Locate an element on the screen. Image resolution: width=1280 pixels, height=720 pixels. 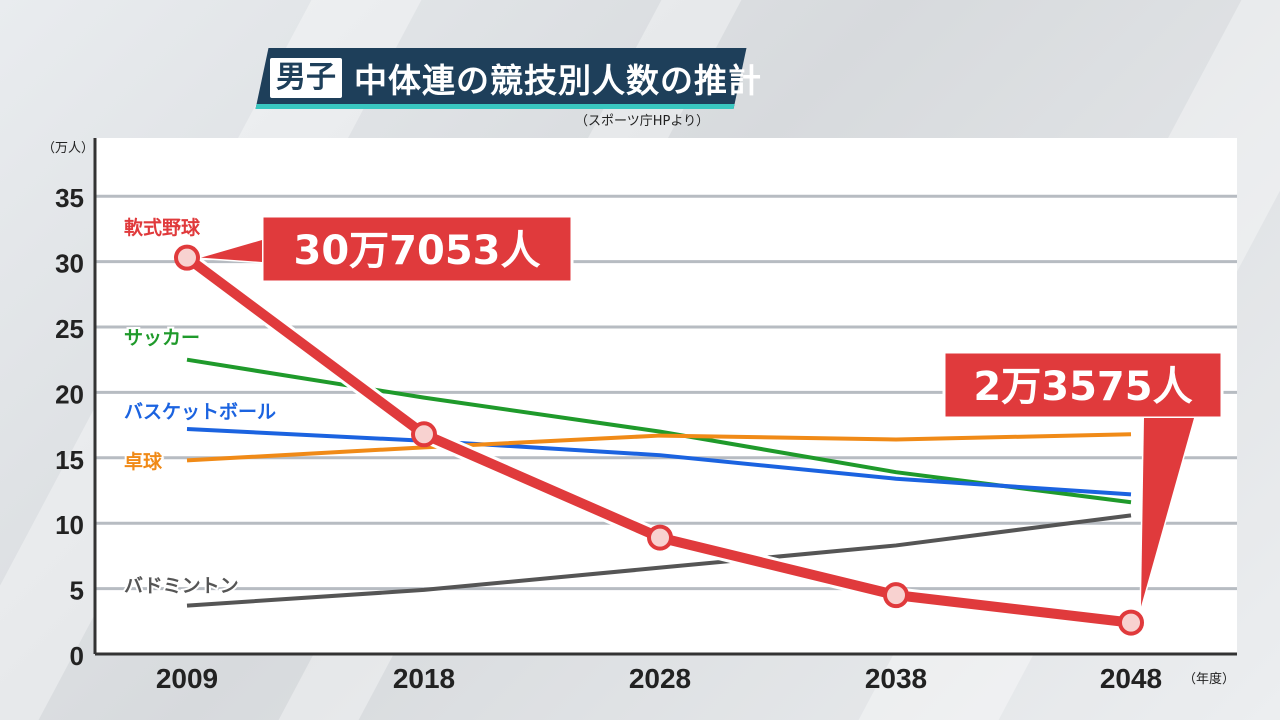
x-tick-label: 2009 is located at coordinates (187, 678).